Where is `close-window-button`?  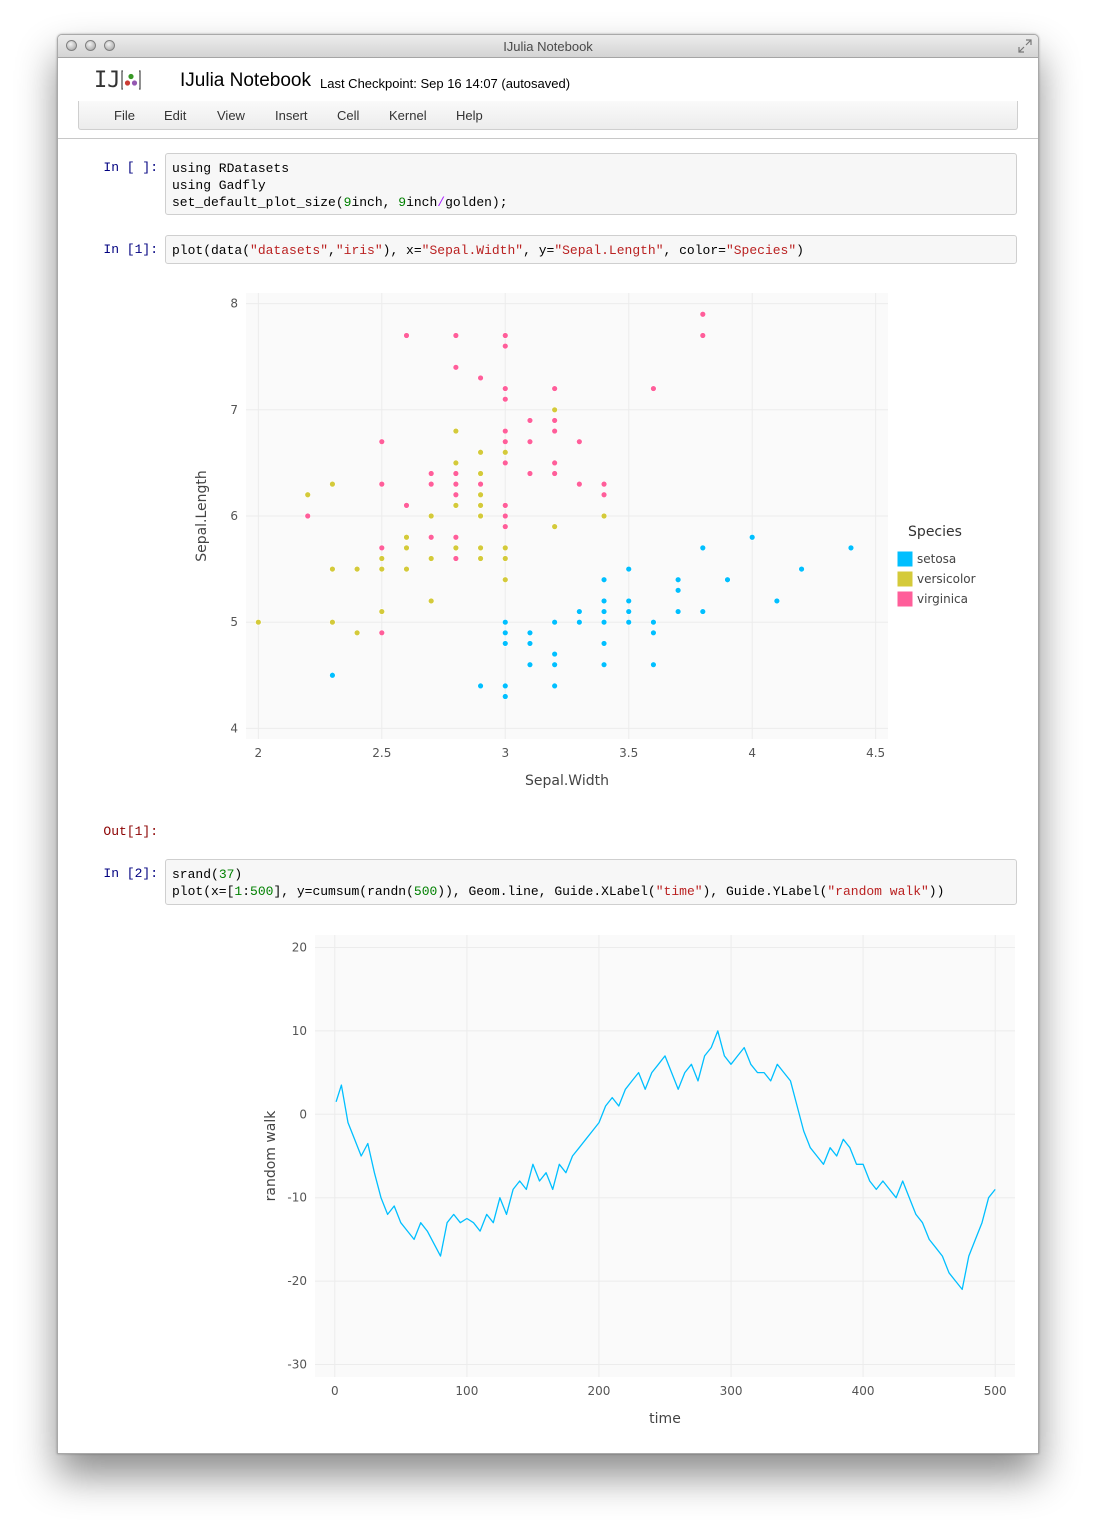 close-window-button is located at coordinates (71, 45).